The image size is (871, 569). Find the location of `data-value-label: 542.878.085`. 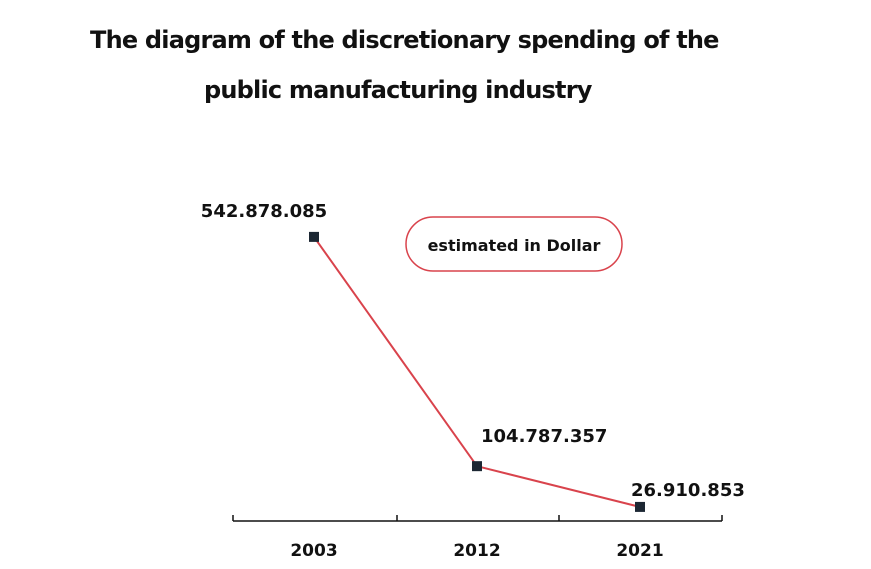

data-value-label: 542.878.085 is located at coordinates (264, 211).